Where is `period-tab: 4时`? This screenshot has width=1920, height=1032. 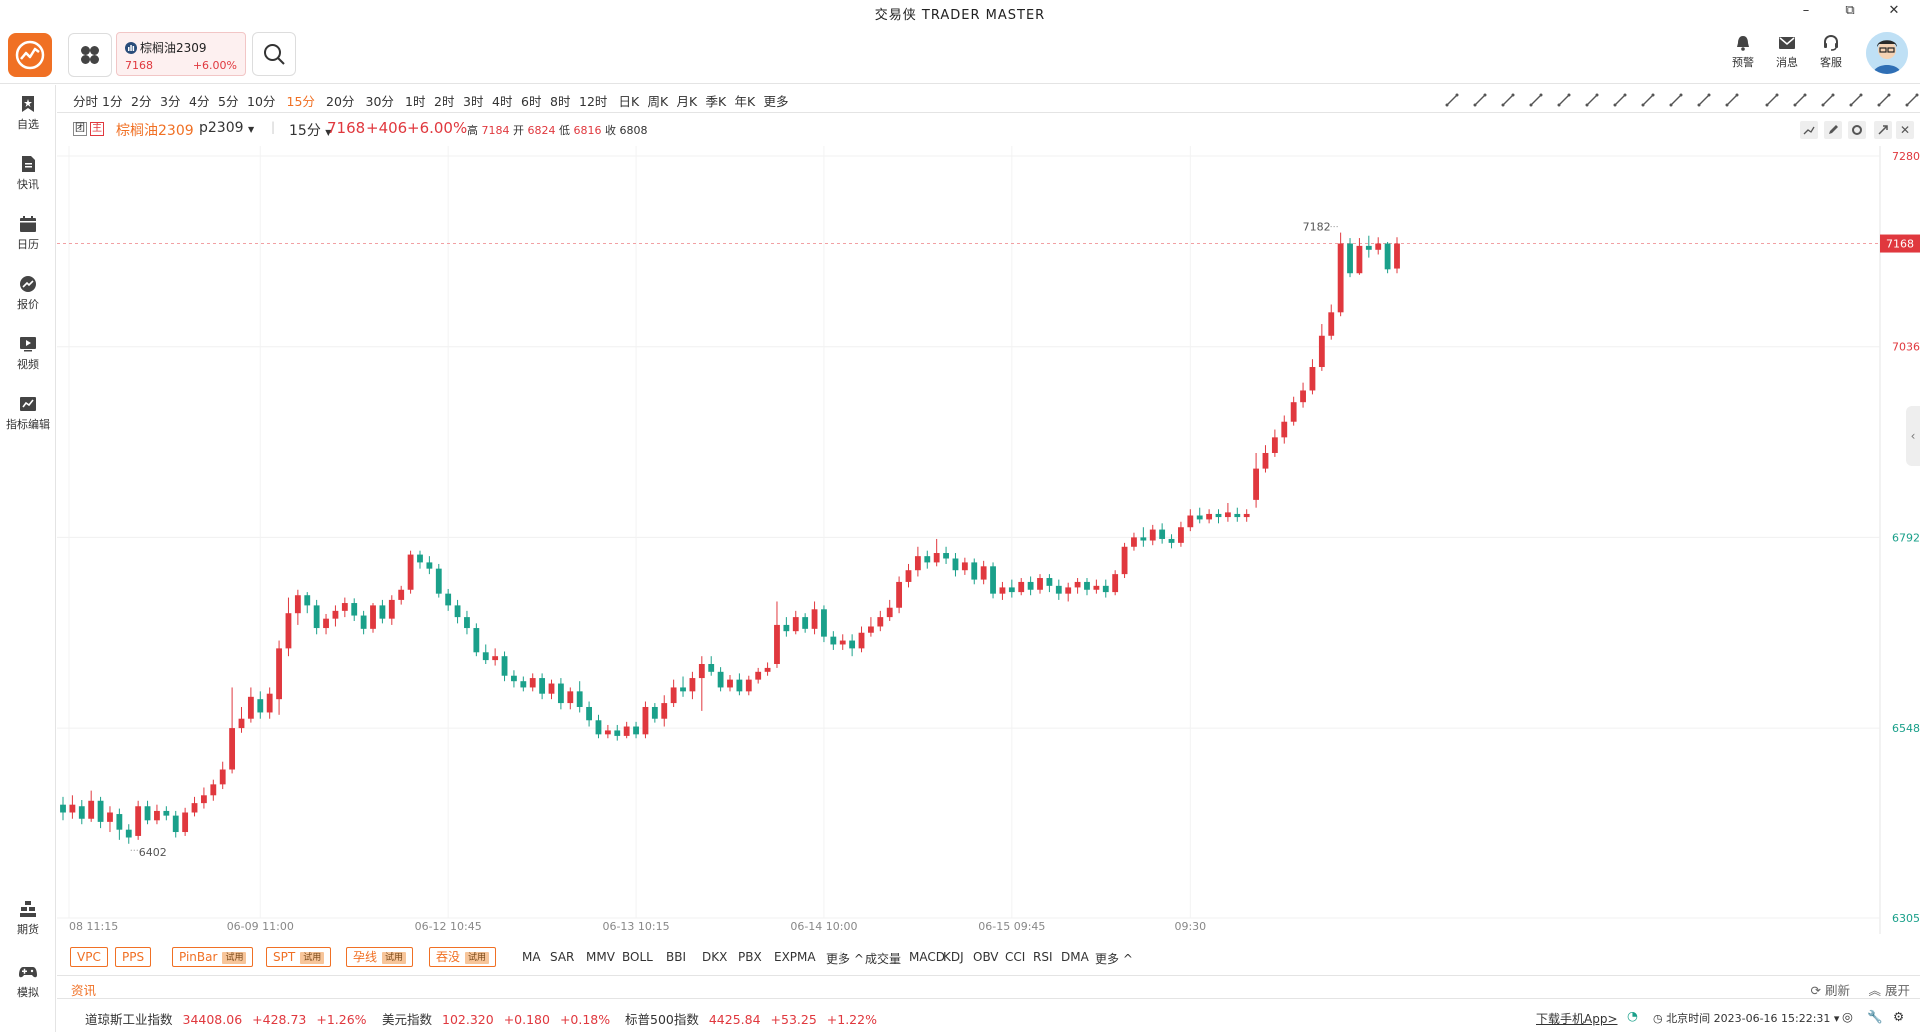 period-tab: 4时 is located at coordinates (502, 101).